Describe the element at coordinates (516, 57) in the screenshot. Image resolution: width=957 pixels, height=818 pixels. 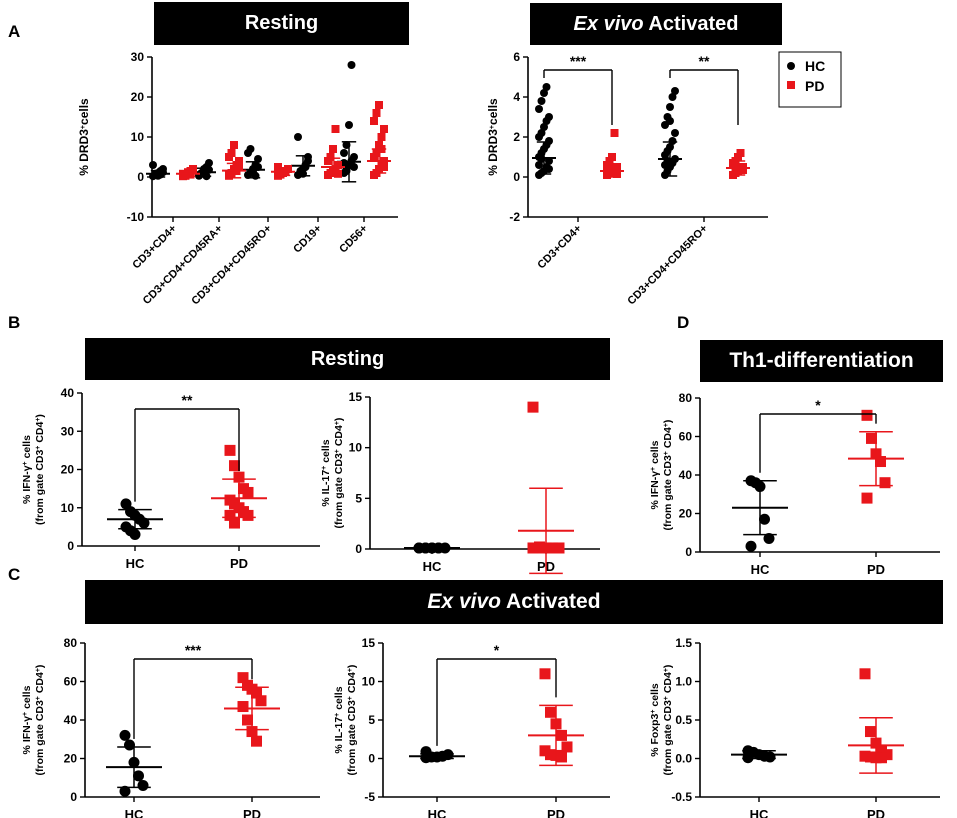
I see `y-tick-label: 6` at that location.